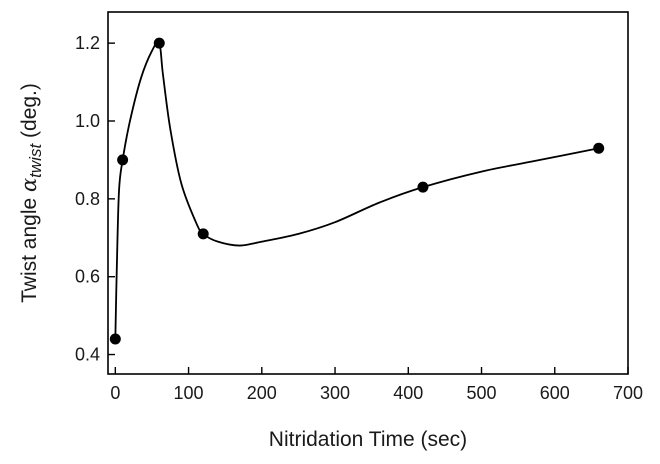  What do you see at coordinates (628, 393) in the screenshot?
I see `x-tick-label: 700` at bounding box center [628, 393].